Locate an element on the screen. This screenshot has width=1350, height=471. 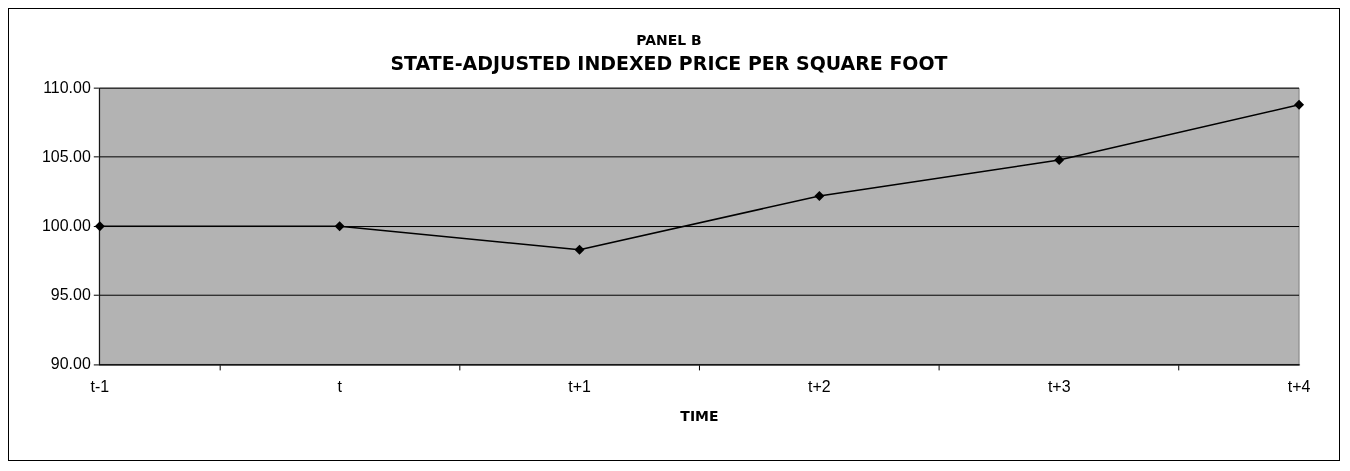
x-tick-label: t+3 is located at coordinates (1059, 387).